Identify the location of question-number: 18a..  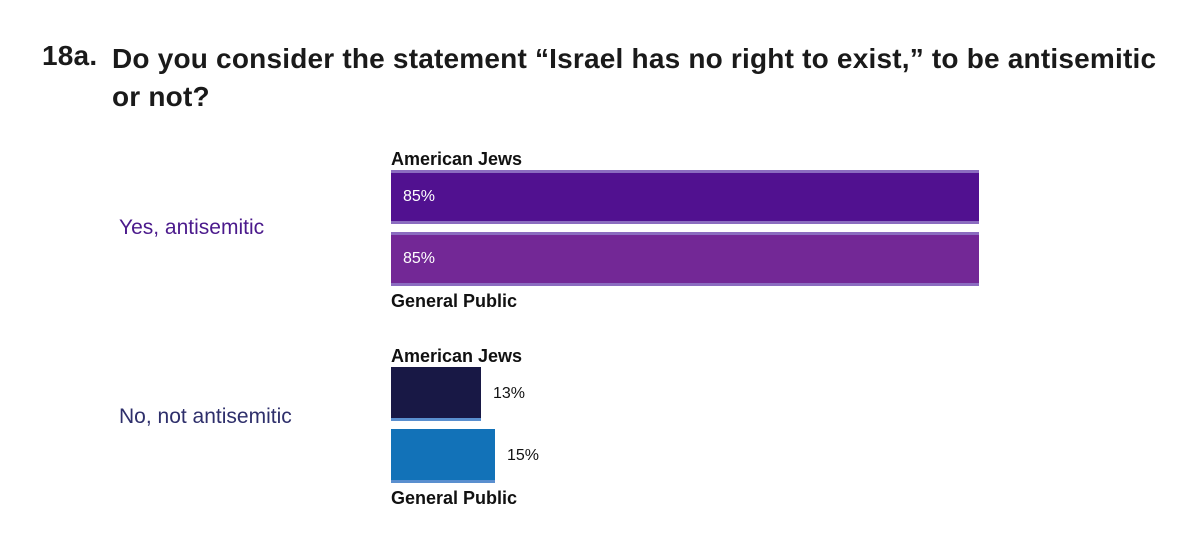
(70, 55).